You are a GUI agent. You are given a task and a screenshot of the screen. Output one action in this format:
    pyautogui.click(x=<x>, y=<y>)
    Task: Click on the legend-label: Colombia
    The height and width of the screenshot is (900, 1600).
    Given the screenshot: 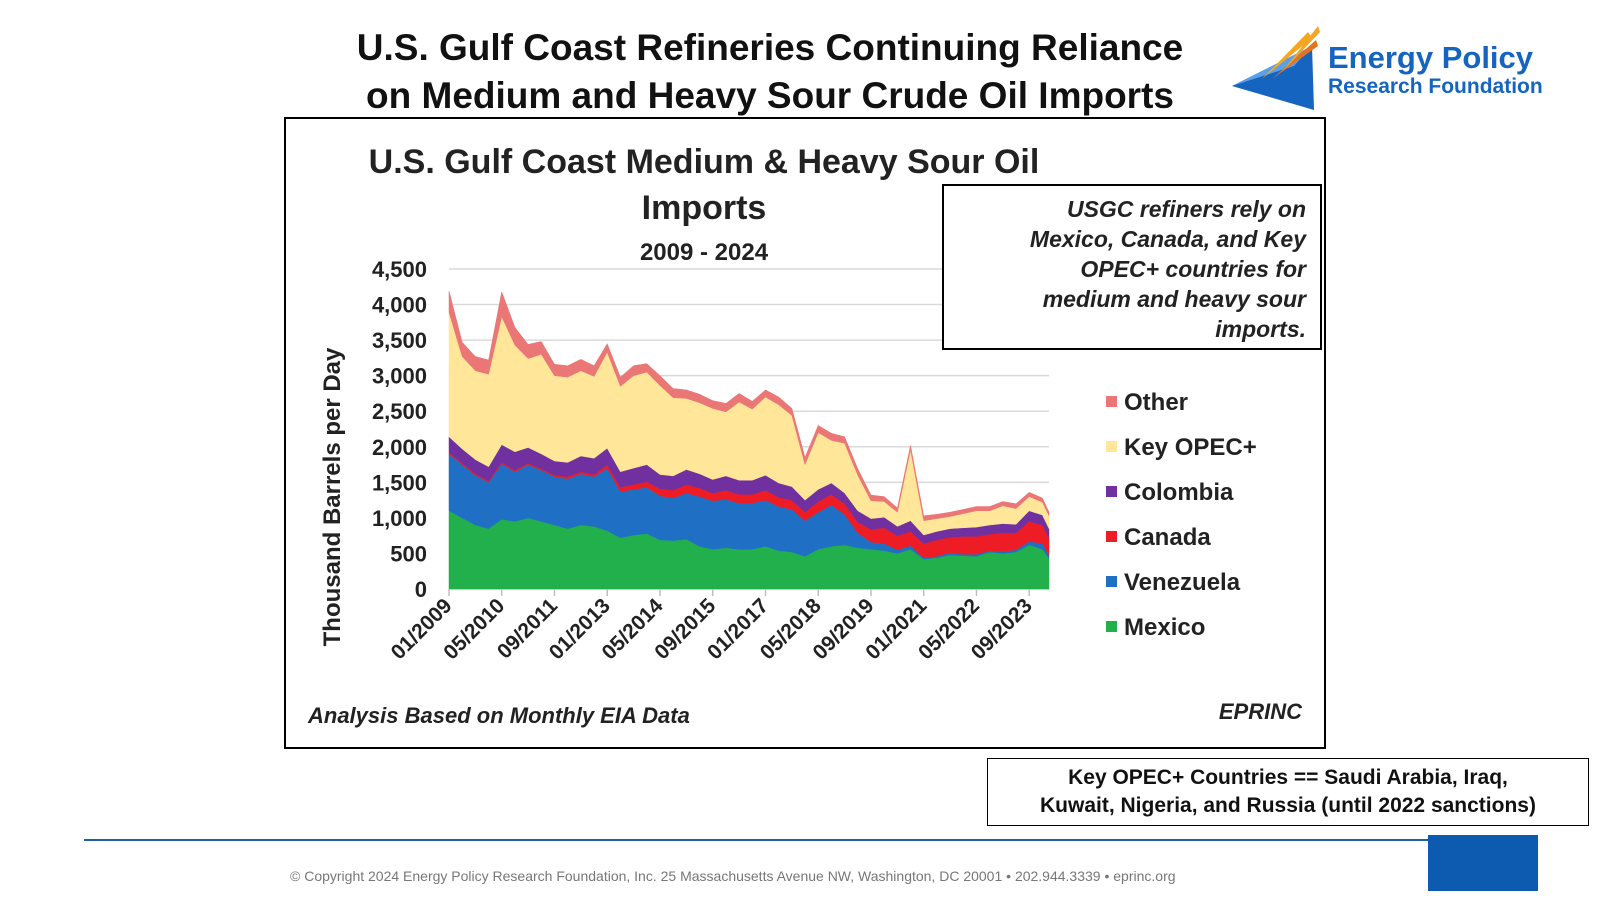 What is the action you would take?
    pyautogui.click(x=1179, y=492)
    